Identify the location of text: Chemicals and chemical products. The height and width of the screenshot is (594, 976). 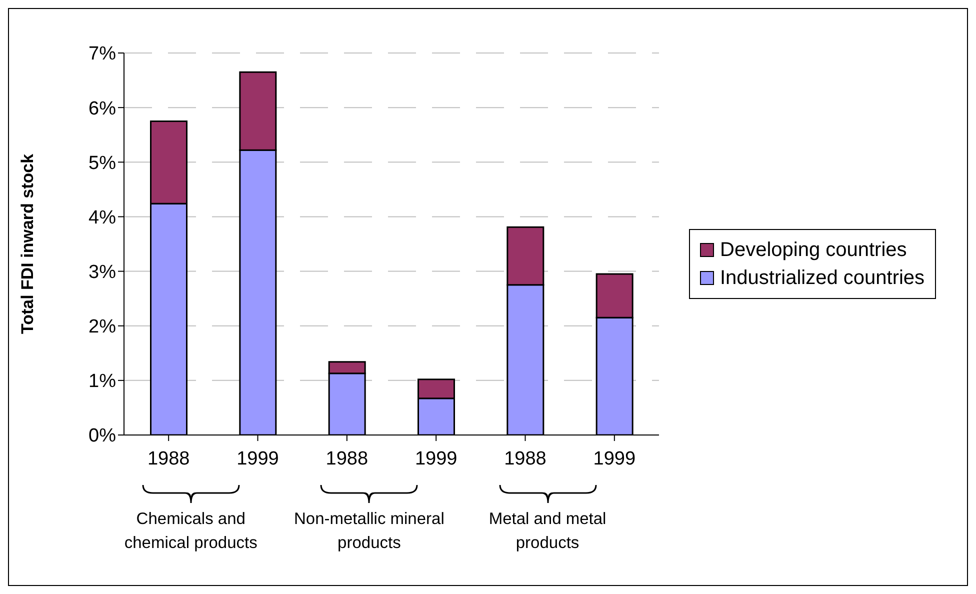
(190, 531).